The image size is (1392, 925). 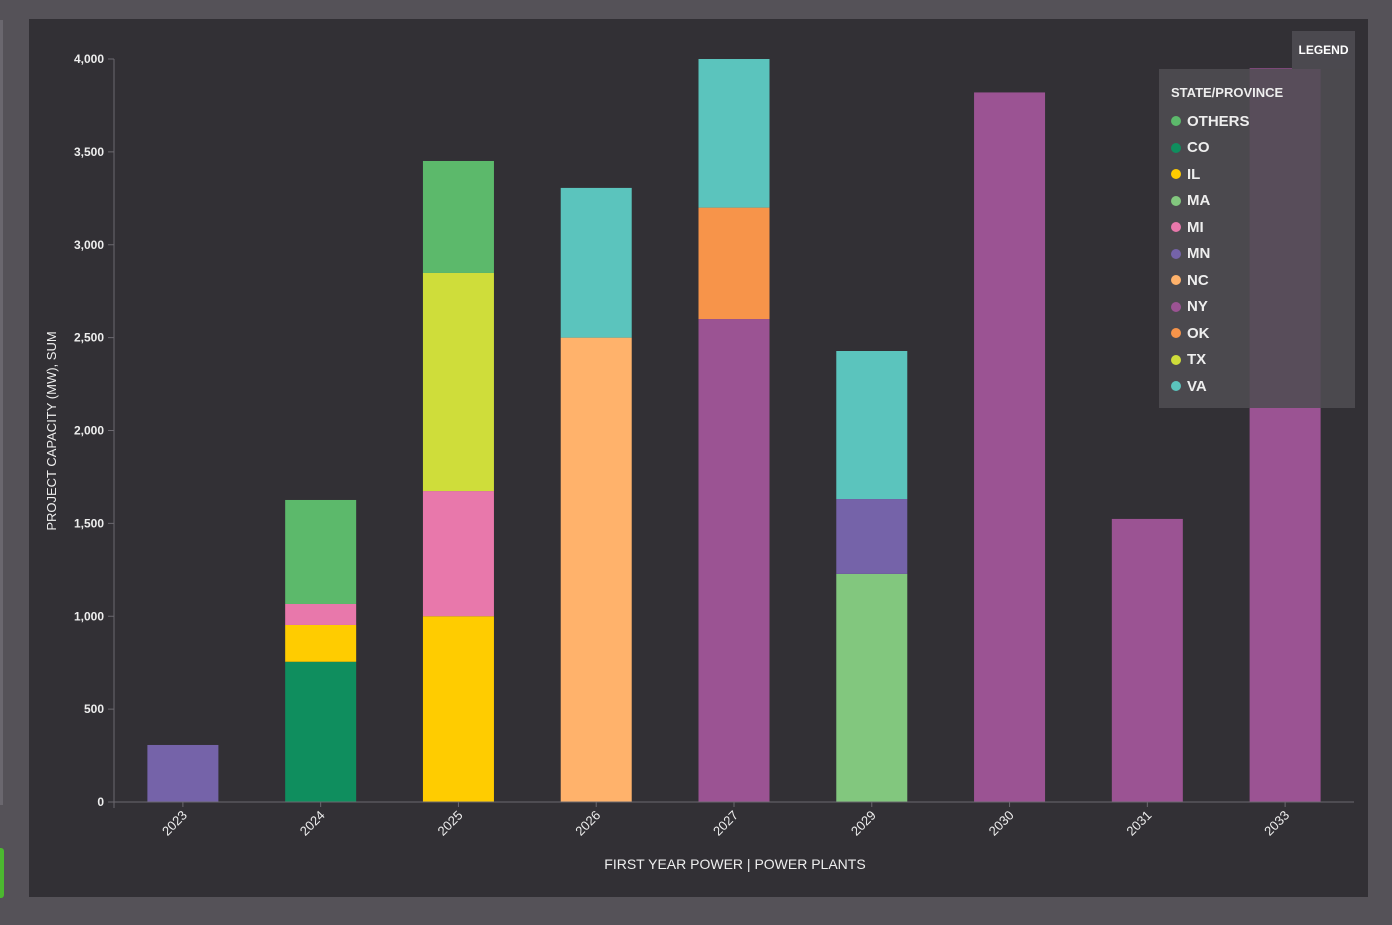 I want to click on x-tick-label: 2027, so click(x=725, y=823).